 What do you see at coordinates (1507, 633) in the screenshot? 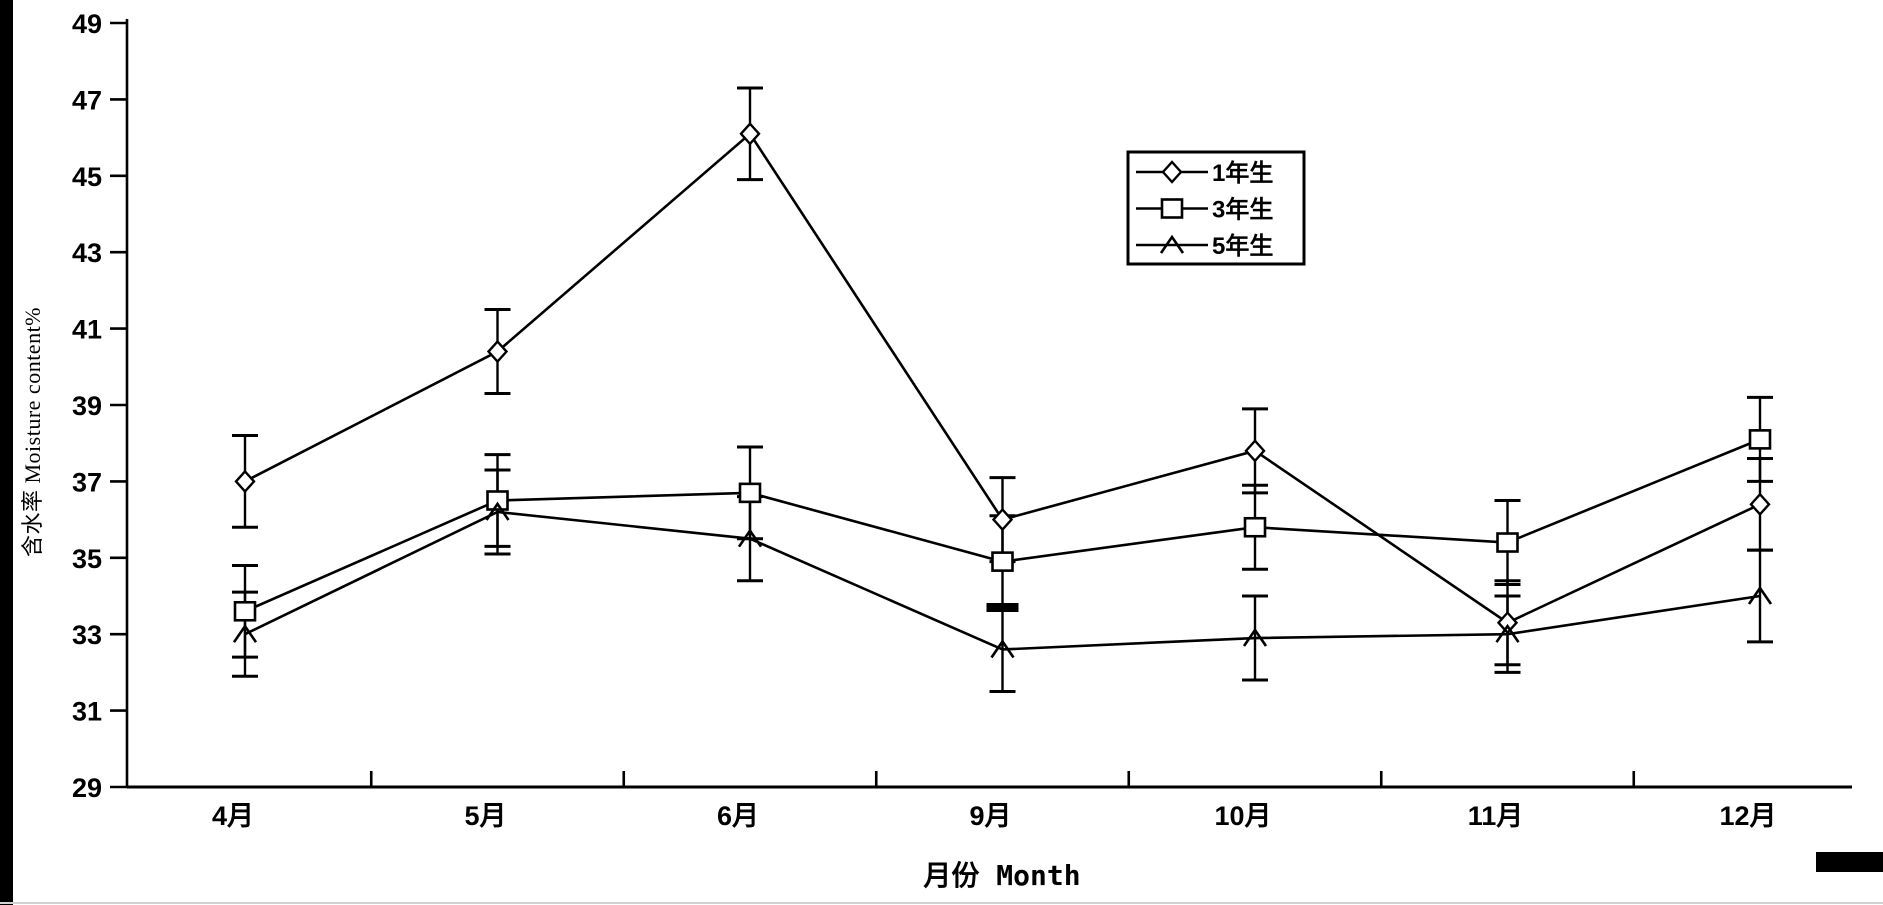
I see `marker-caret-5年生-11月` at bounding box center [1507, 633].